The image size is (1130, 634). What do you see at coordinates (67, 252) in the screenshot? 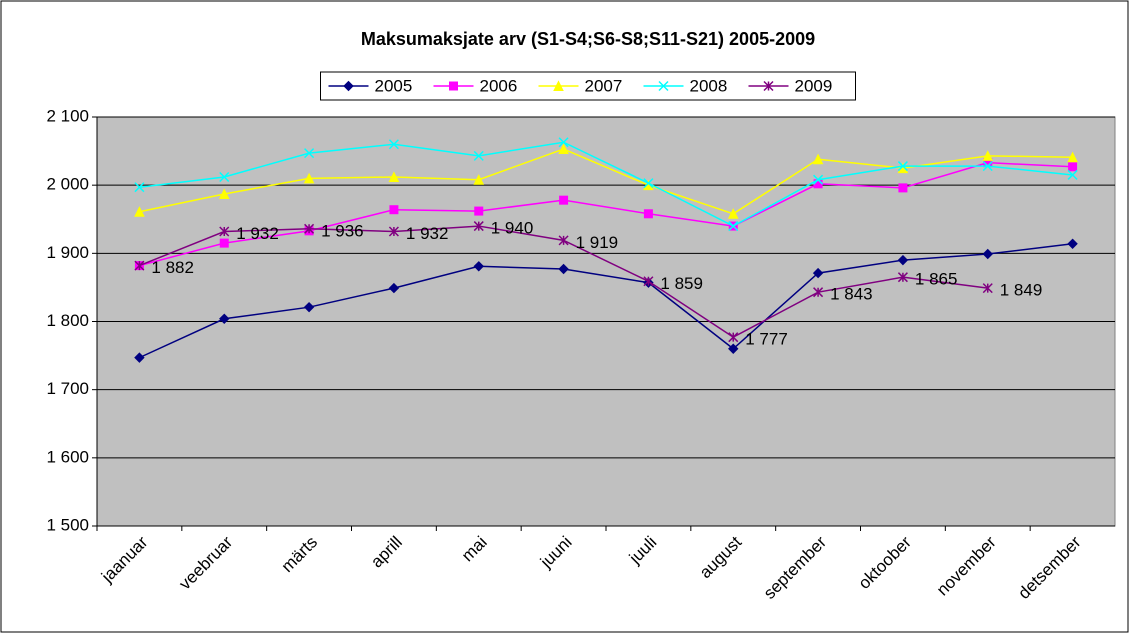
I see `y-tick-label: 1 900` at bounding box center [67, 252].